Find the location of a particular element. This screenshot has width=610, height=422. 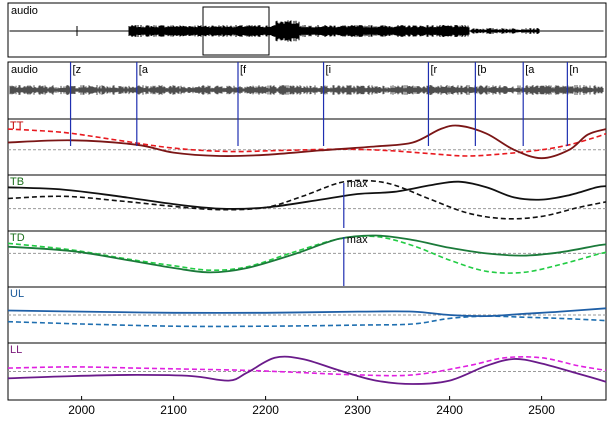

audio-panel: audio is located at coordinates (307, 90).